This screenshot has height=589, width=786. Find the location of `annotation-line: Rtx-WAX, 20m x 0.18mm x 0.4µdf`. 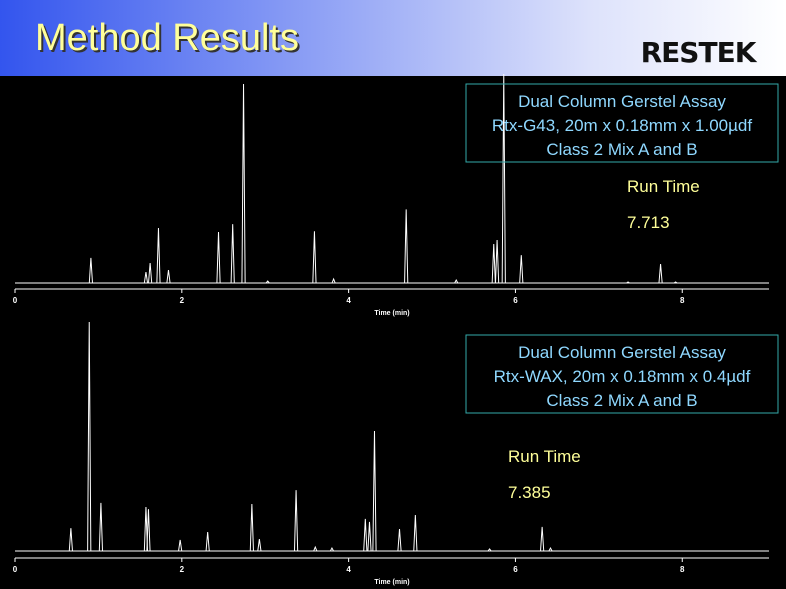

annotation-line: Rtx-WAX, 20m x 0.18mm x 0.4µdf is located at coordinates (622, 376).